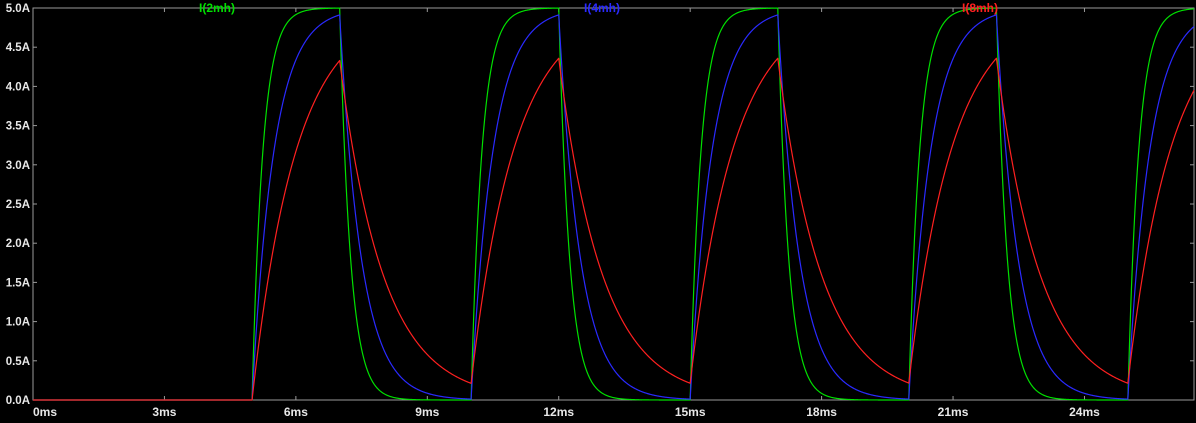 The image size is (1196, 423). What do you see at coordinates (953, 412) in the screenshot?
I see `x-axis-tick-label: 21ms` at bounding box center [953, 412].